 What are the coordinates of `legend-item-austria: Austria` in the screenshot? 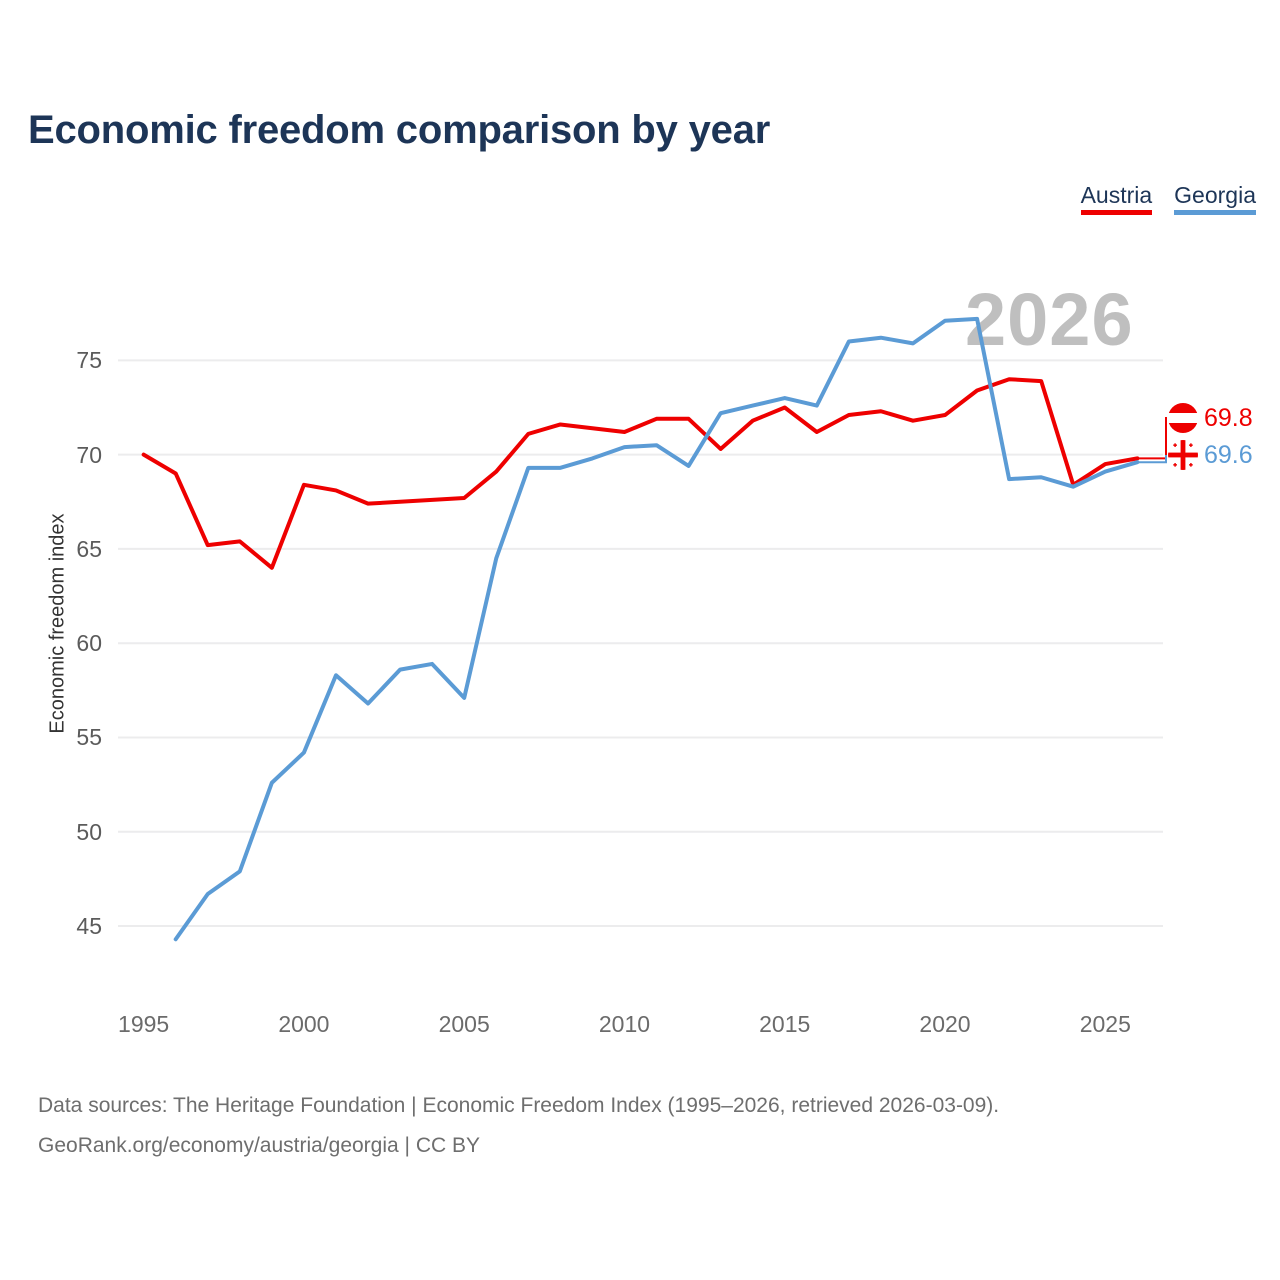 It's located at (1116, 198).